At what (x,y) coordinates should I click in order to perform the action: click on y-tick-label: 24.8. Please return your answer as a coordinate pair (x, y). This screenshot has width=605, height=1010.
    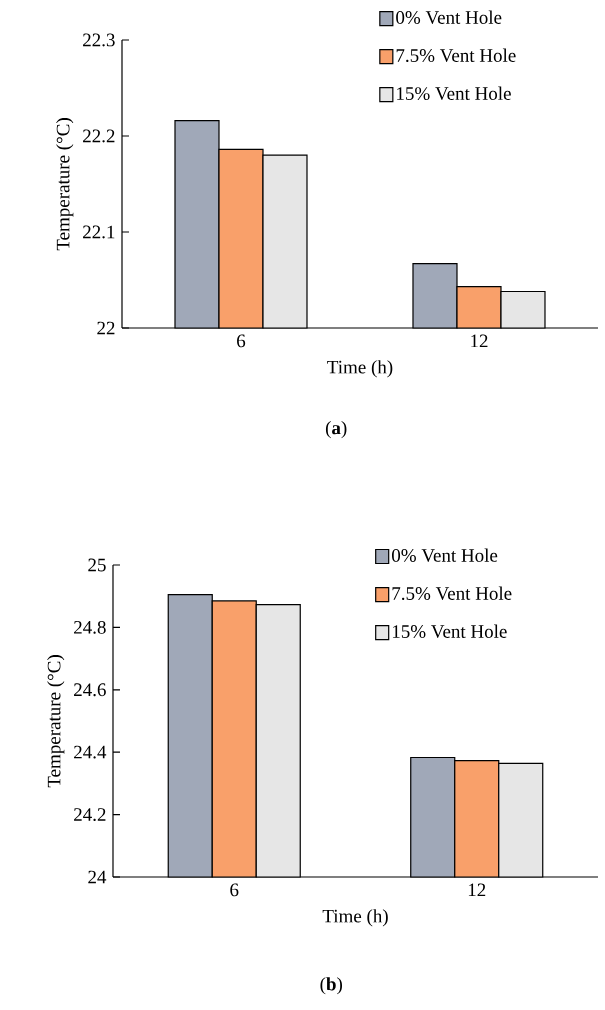
    Looking at the image, I should click on (90, 627).